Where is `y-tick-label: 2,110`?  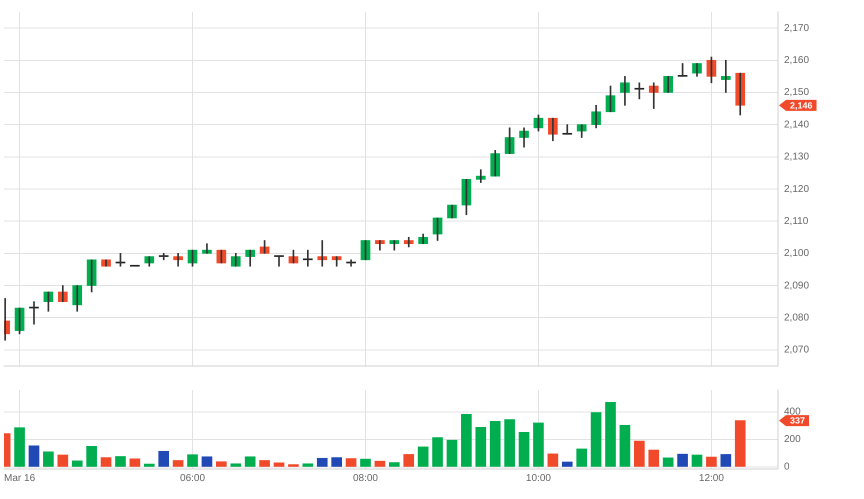 y-tick-label: 2,110 is located at coordinates (796, 221).